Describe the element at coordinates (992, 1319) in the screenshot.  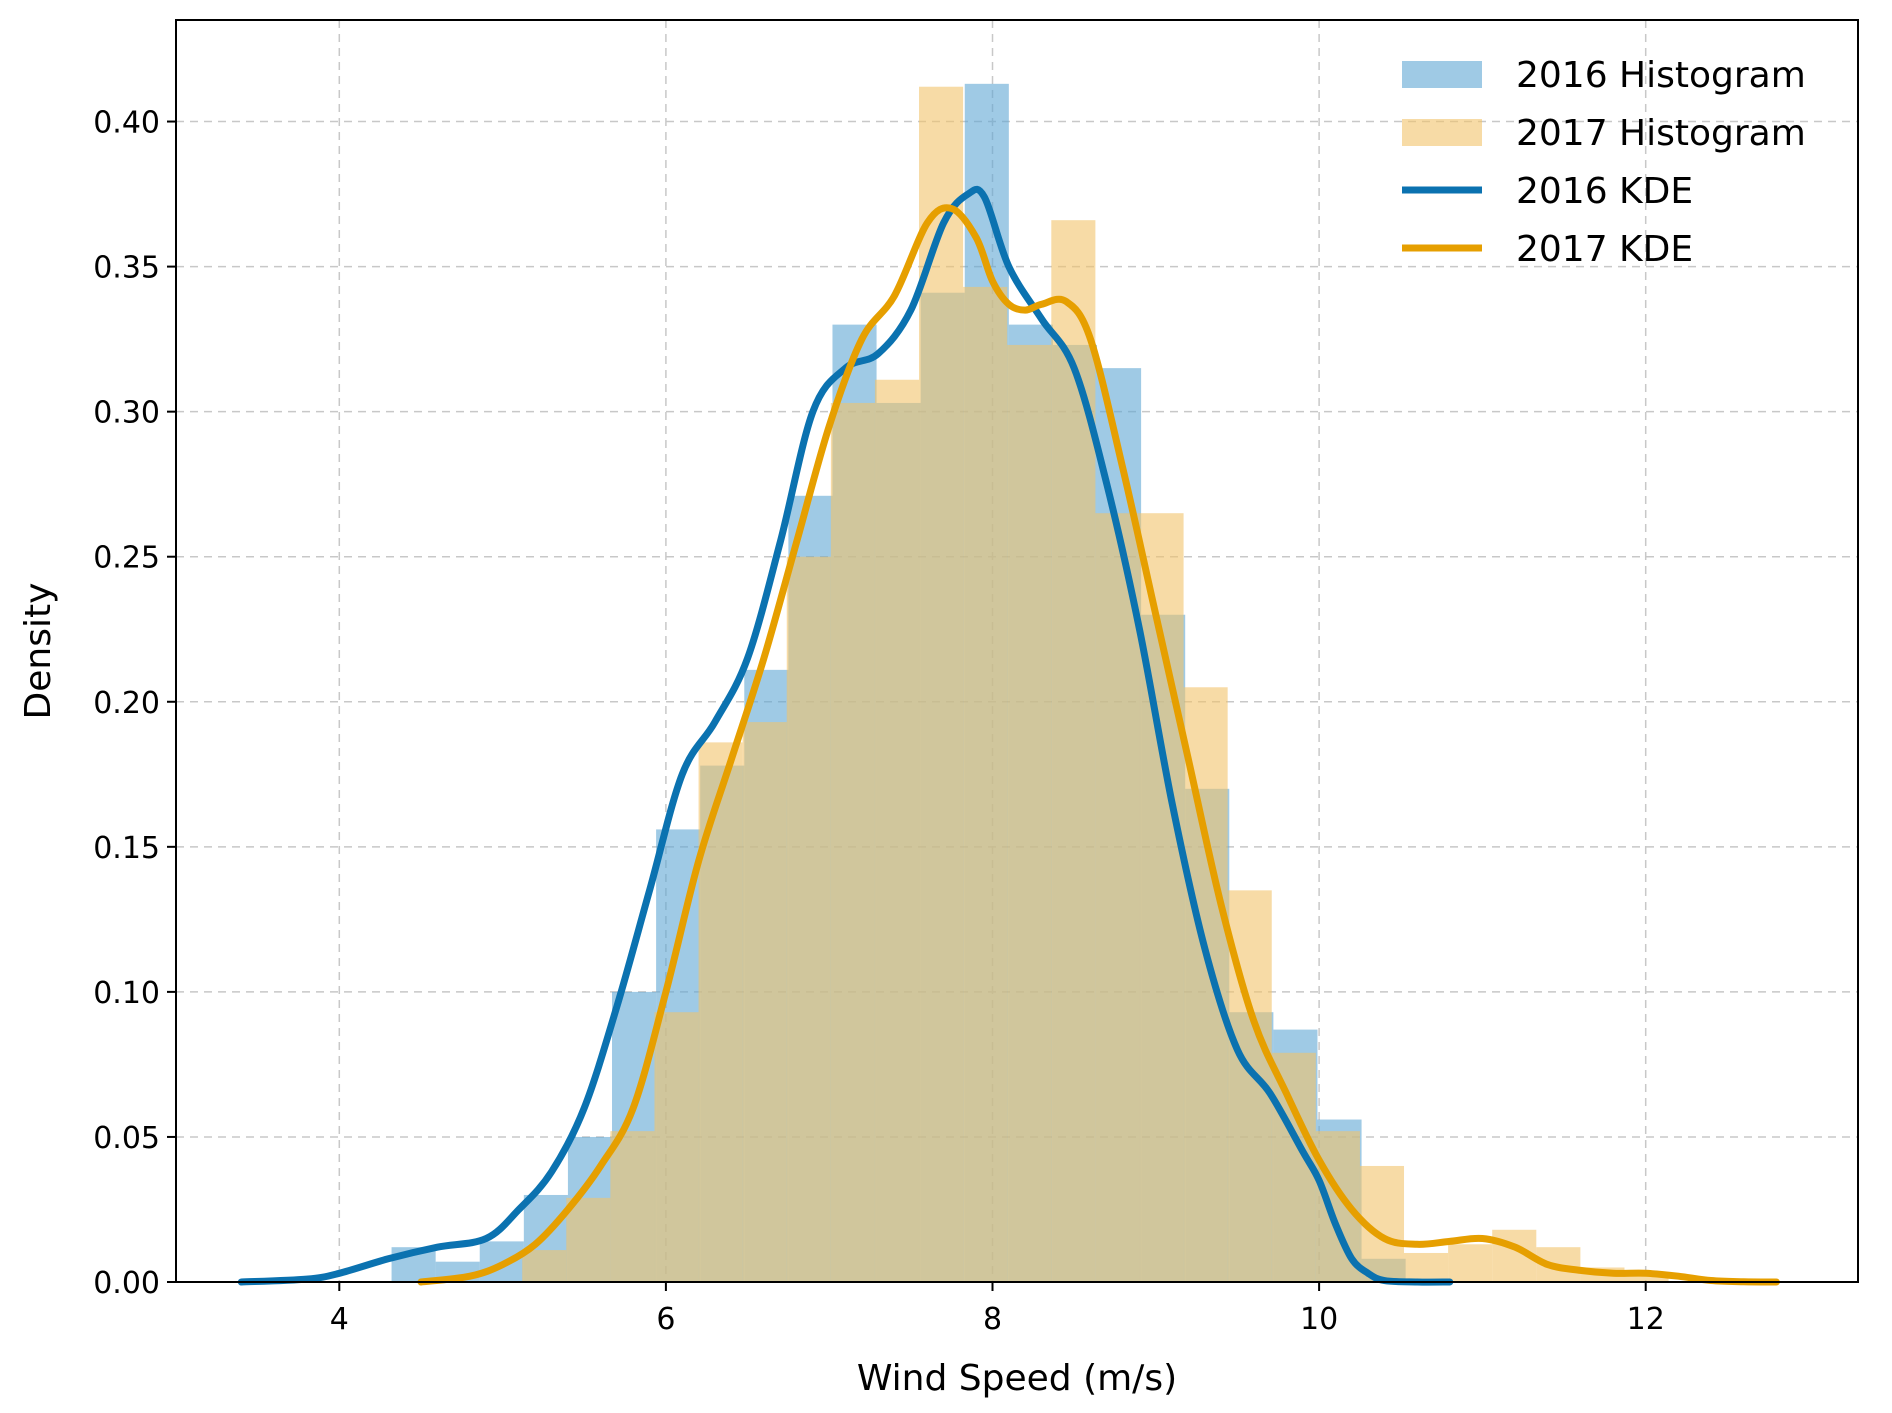
I see `x-tick-label: 8` at that location.